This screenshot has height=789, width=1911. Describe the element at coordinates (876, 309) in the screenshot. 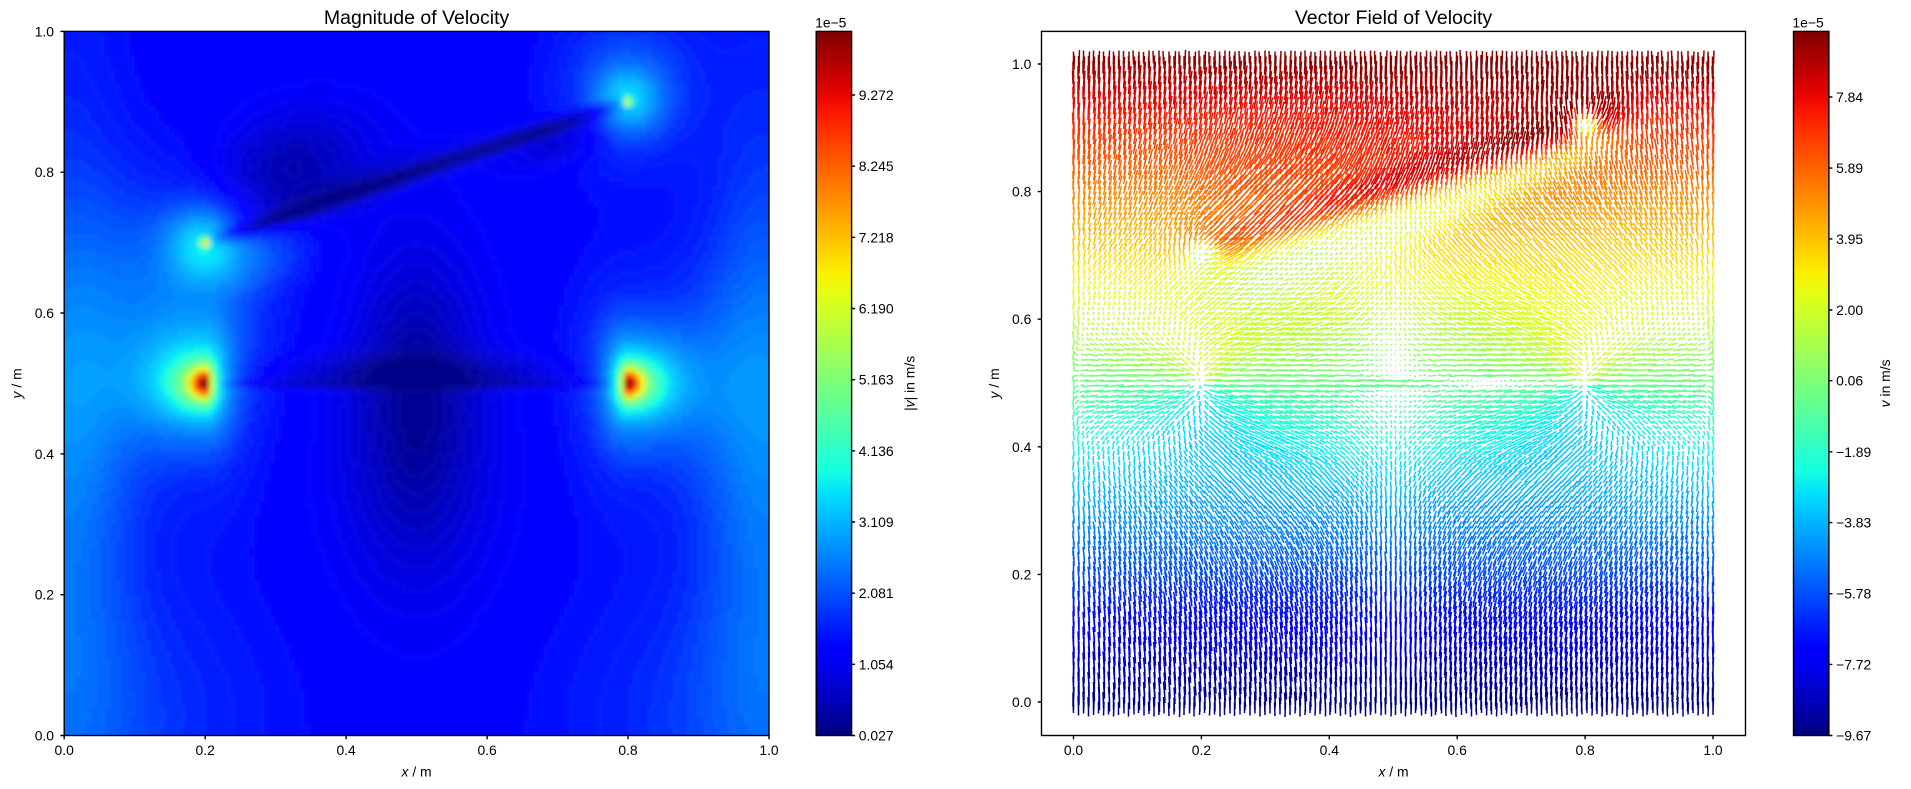

I see `svg-text: 6.190` at that location.